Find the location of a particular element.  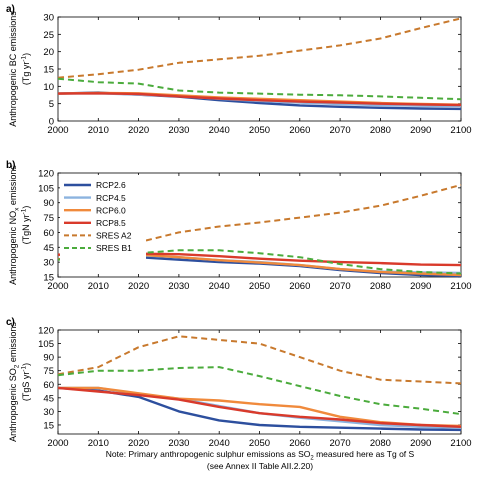

legend-label: SRES B1 is located at coordinates (114, 248).